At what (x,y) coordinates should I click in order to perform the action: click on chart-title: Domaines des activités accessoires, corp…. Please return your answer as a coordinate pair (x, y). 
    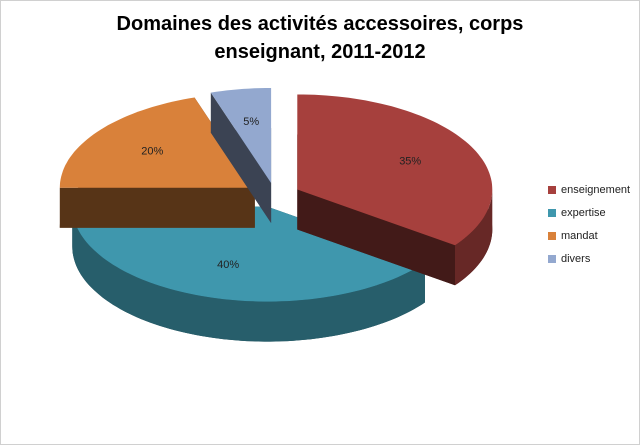
    Looking at the image, I should click on (320, 38).